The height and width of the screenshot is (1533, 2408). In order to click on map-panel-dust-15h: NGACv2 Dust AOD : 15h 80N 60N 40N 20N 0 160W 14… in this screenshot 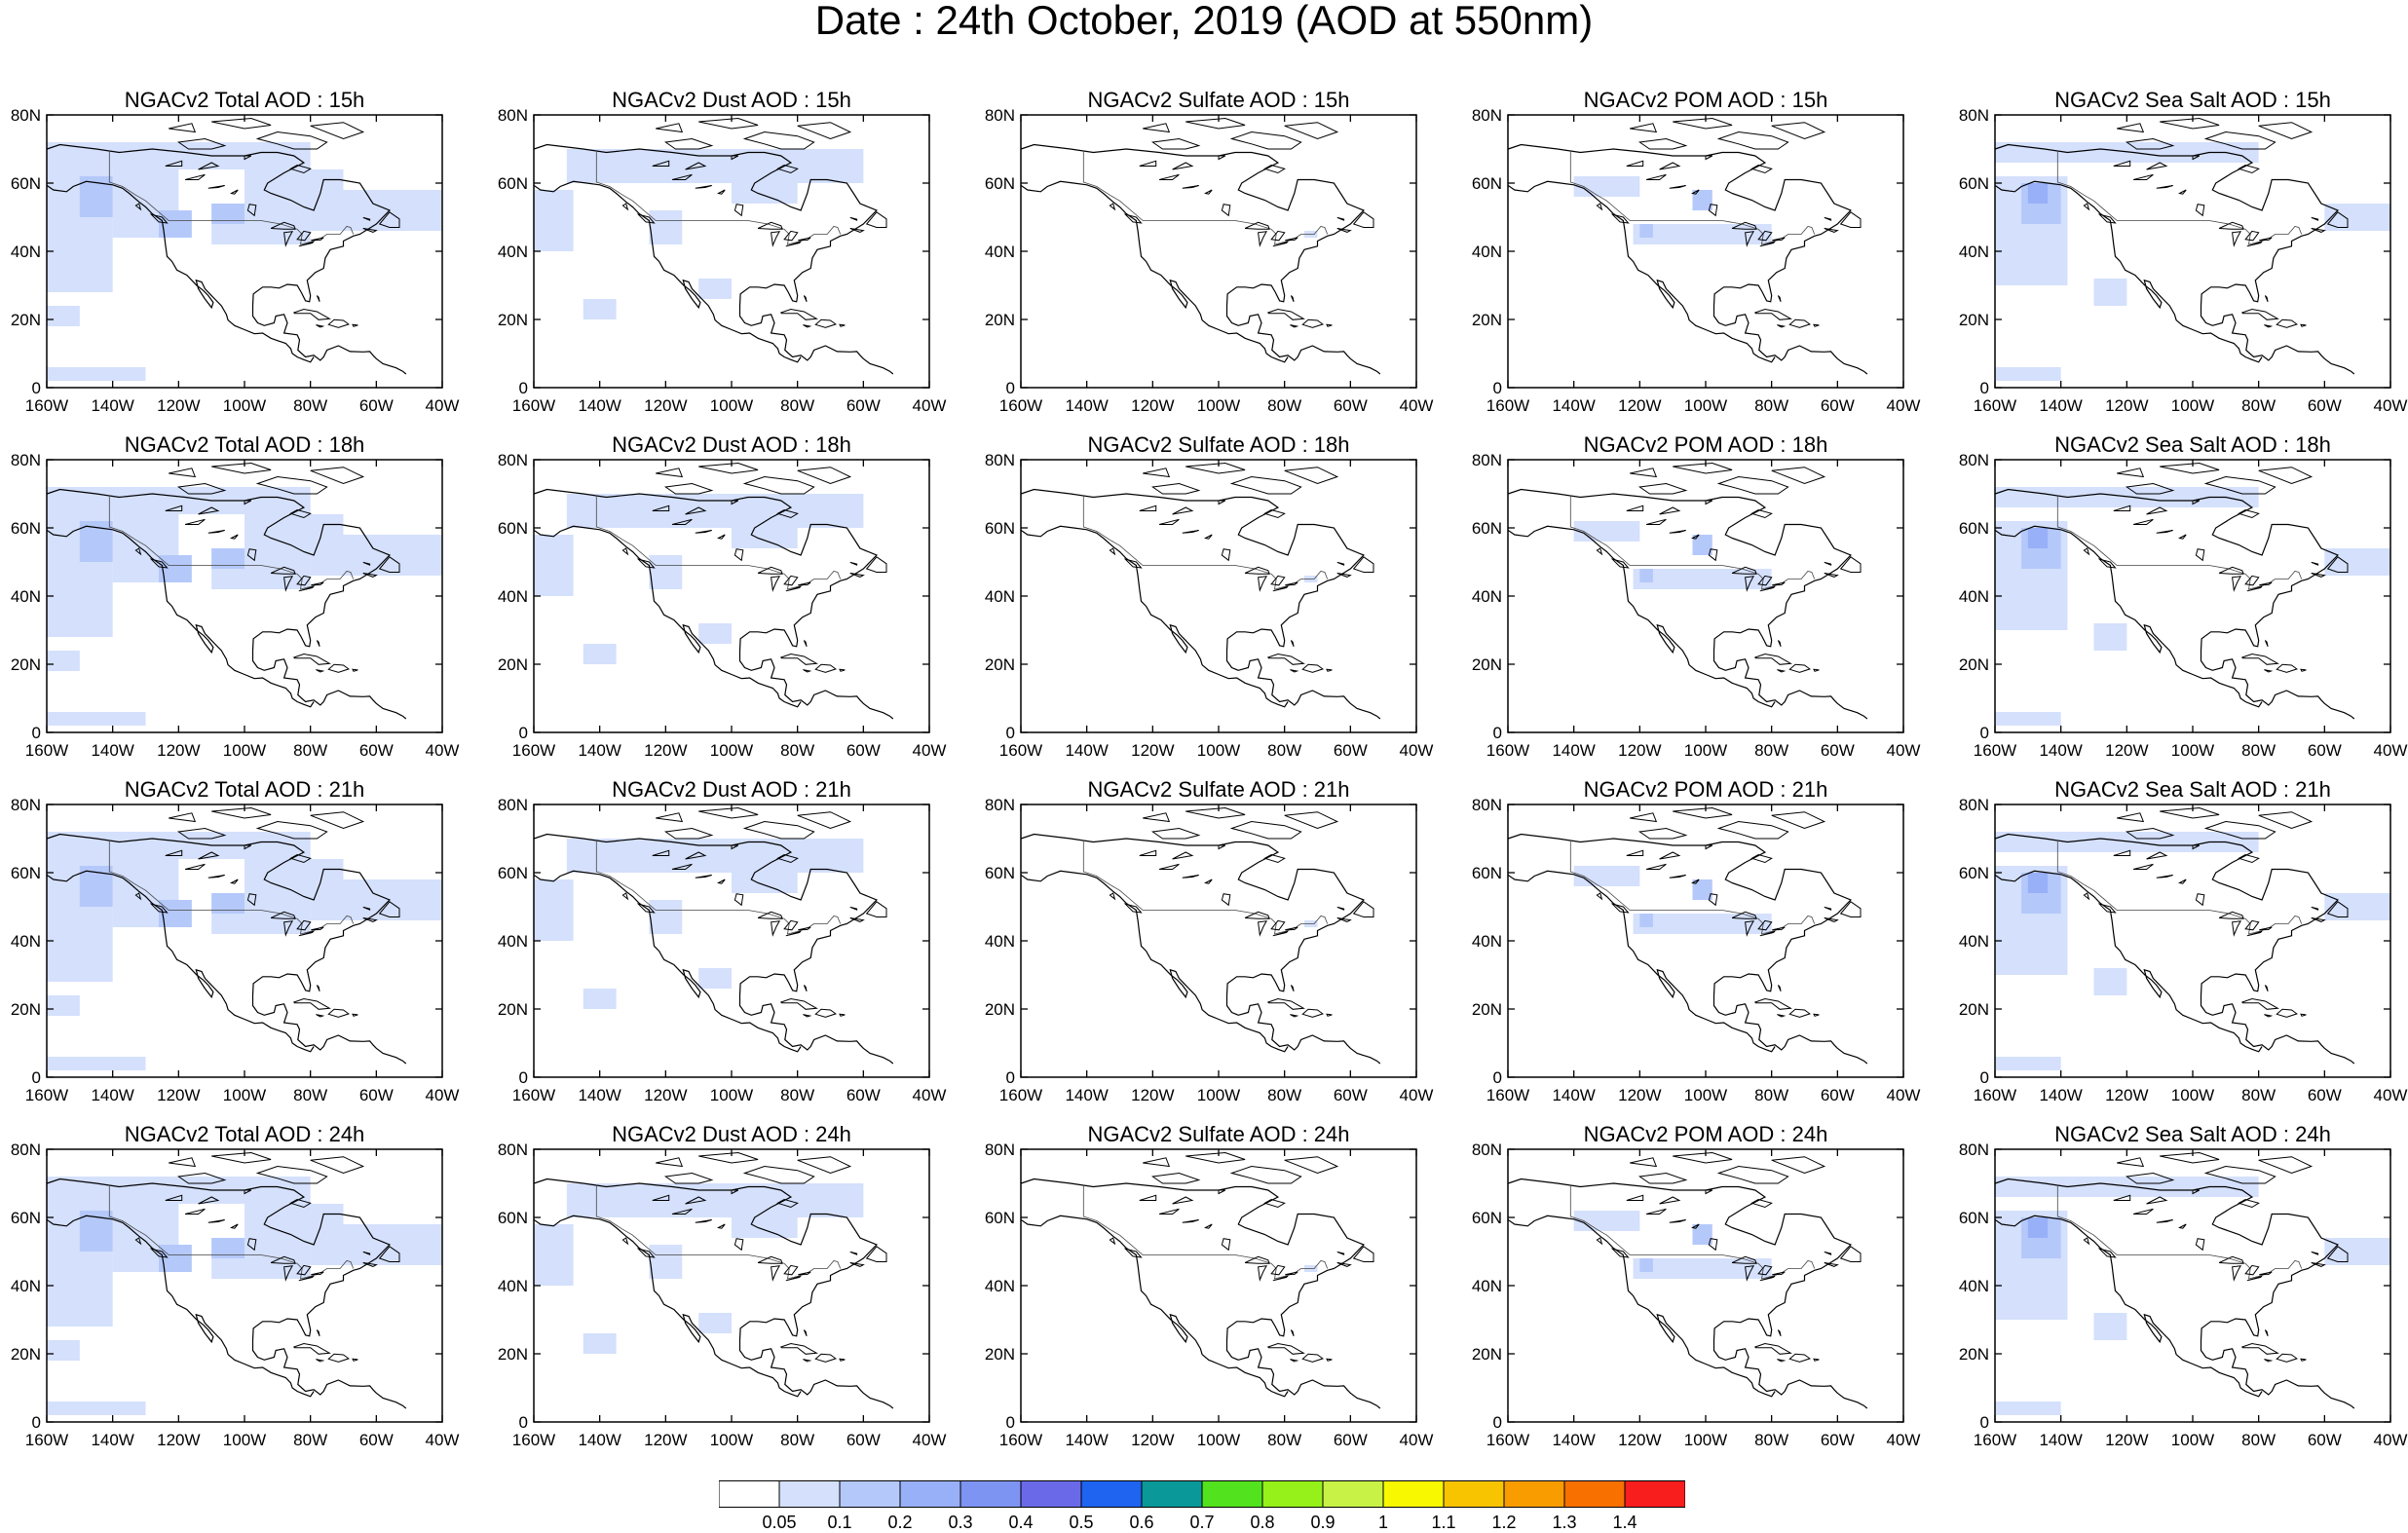, I will do `click(722, 256)`.